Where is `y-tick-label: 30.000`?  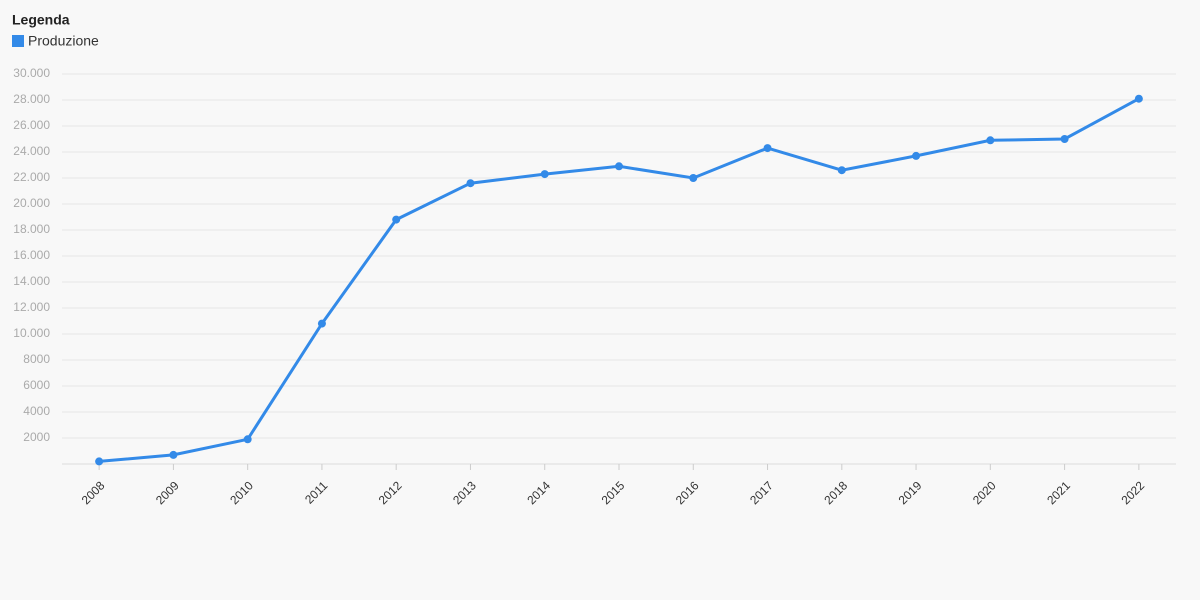 y-tick-label: 30.000 is located at coordinates (31, 73).